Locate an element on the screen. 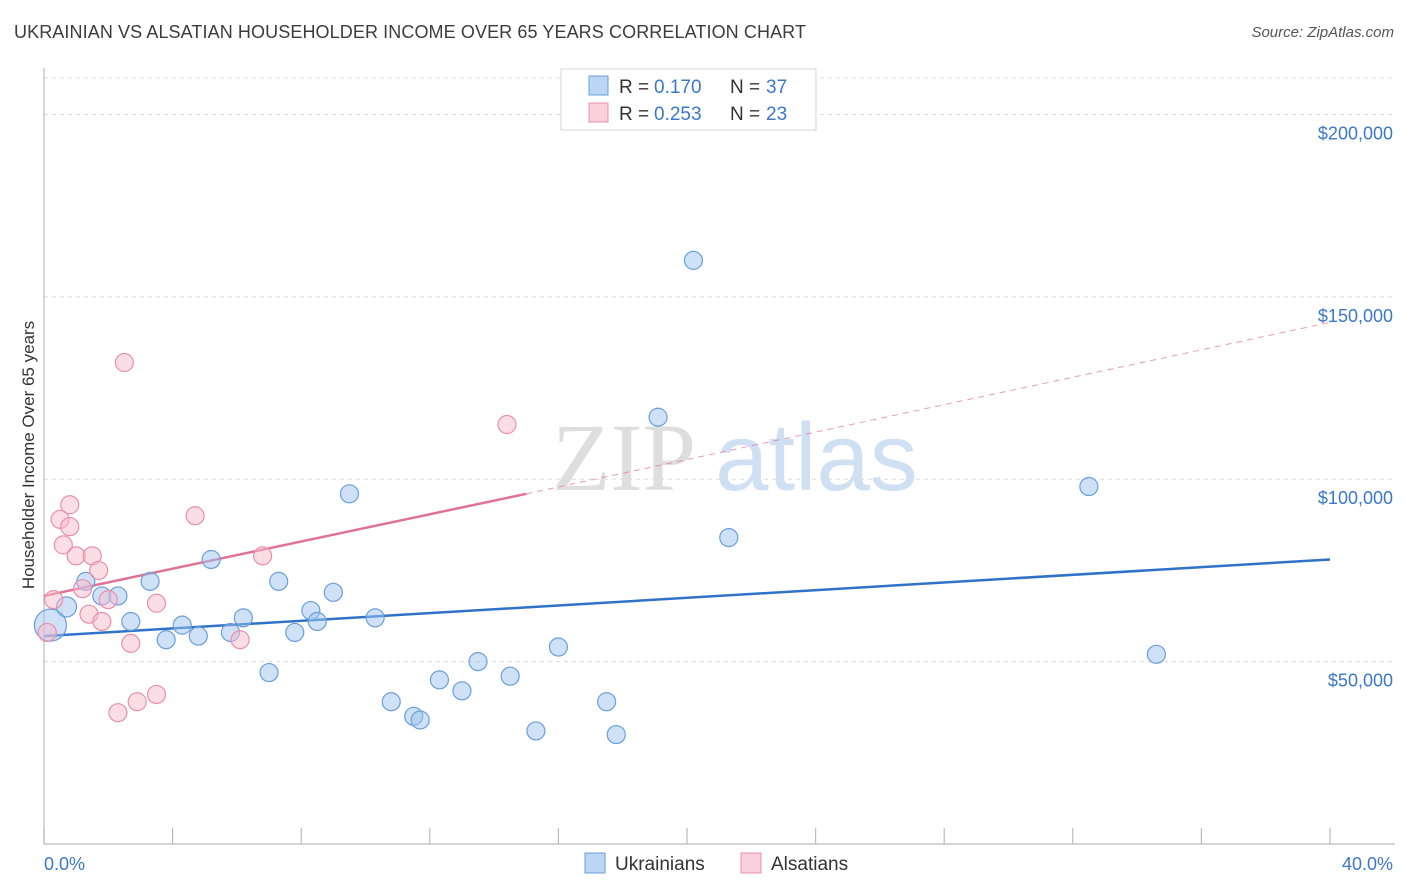 This screenshot has width=1406, height=892. watermark-zip: ZIP is located at coordinates (624, 457).